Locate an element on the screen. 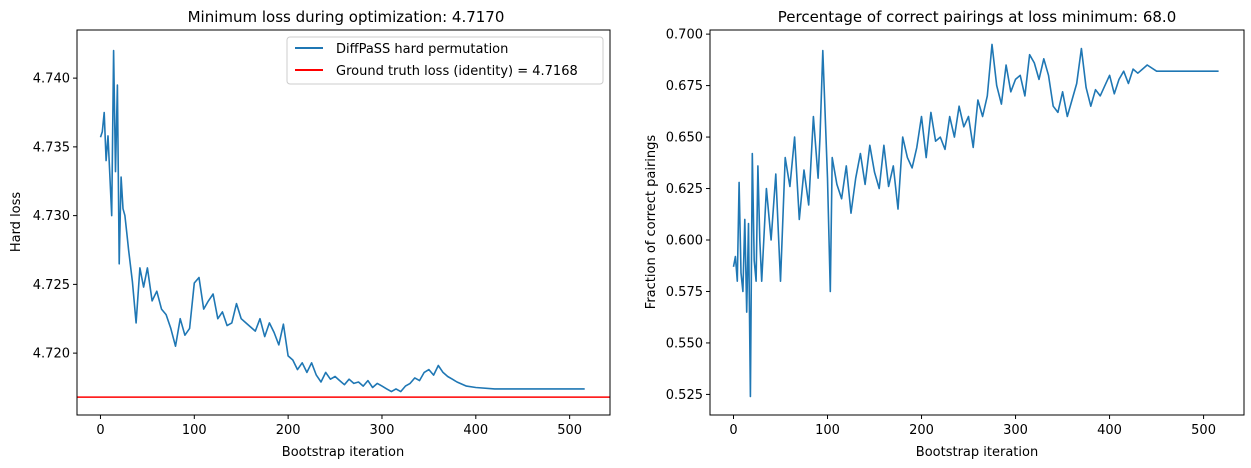 This screenshot has height=468, width=1251. y-tick-label: 0.600 is located at coordinates (684, 241).